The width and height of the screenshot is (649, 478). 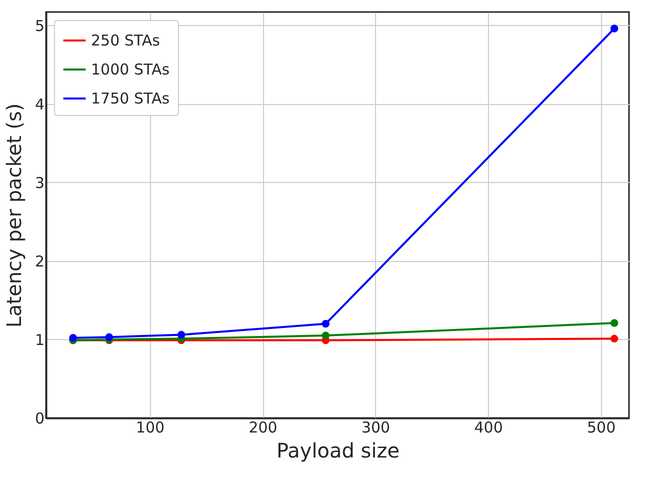 I want to click on legend-label: 1000 STAs, so click(x=130, y=69).